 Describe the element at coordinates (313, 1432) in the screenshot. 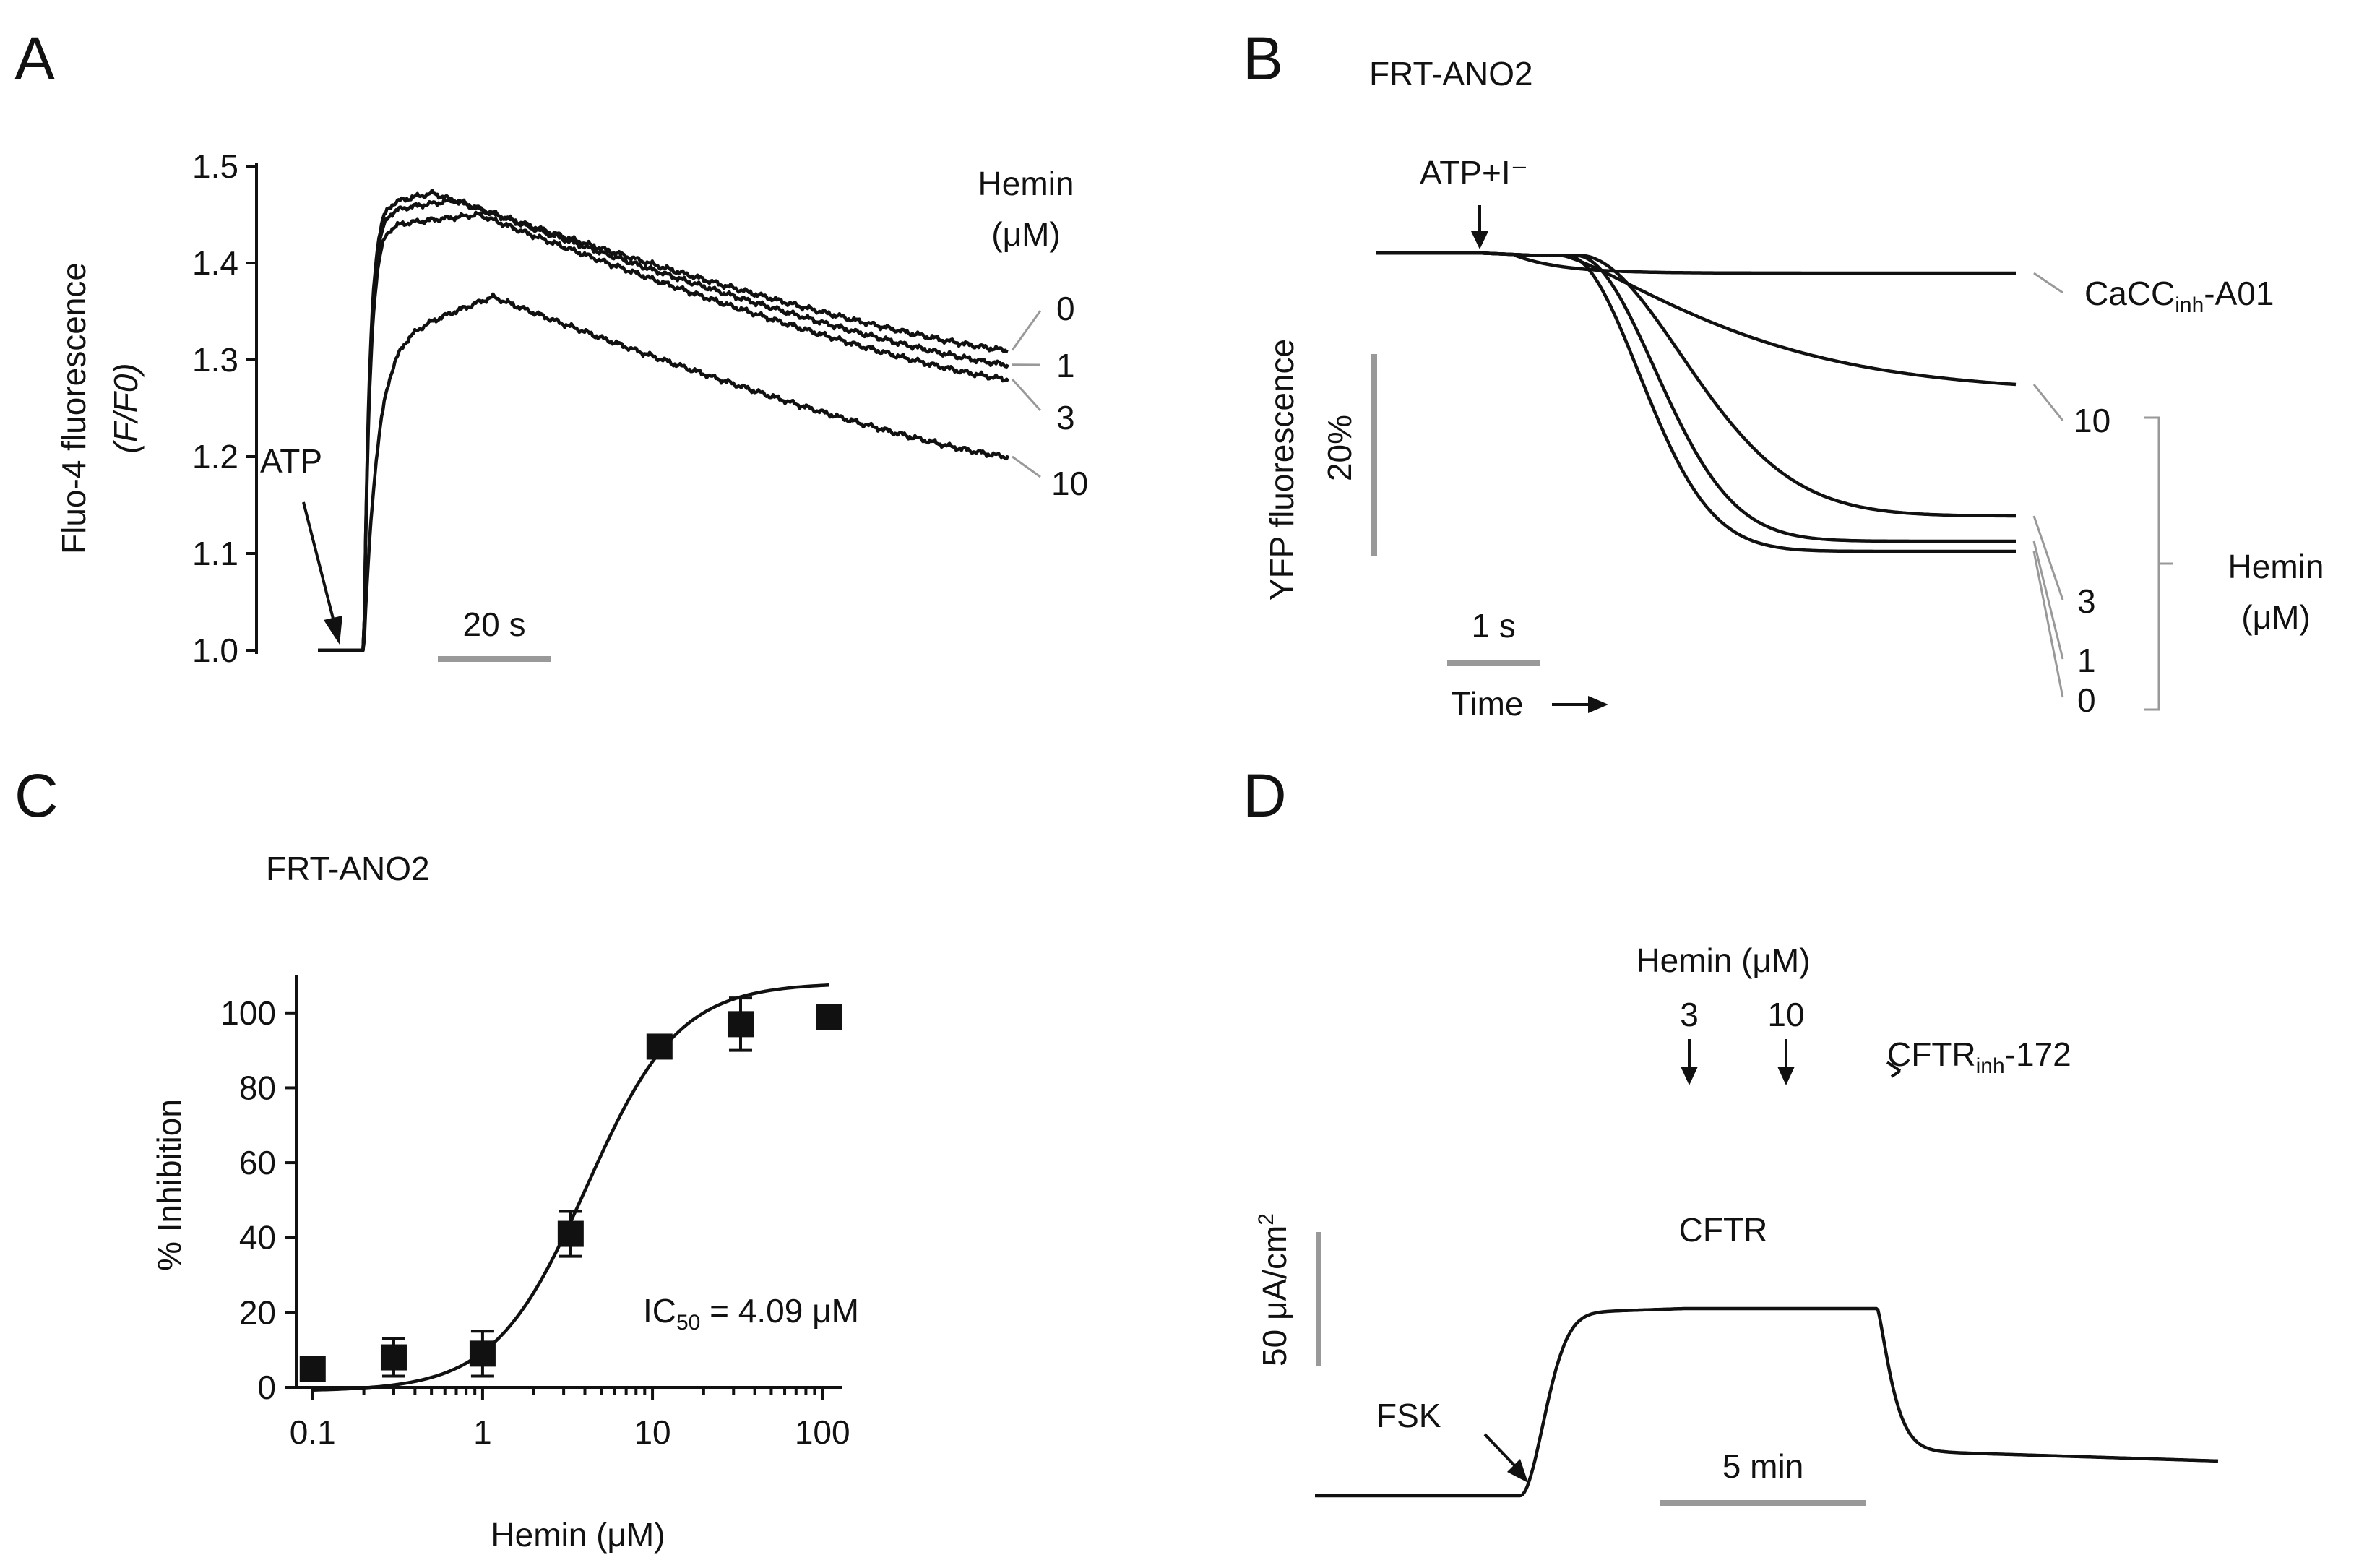

I see `c-x-tick-label-0: 0.1` at that location.